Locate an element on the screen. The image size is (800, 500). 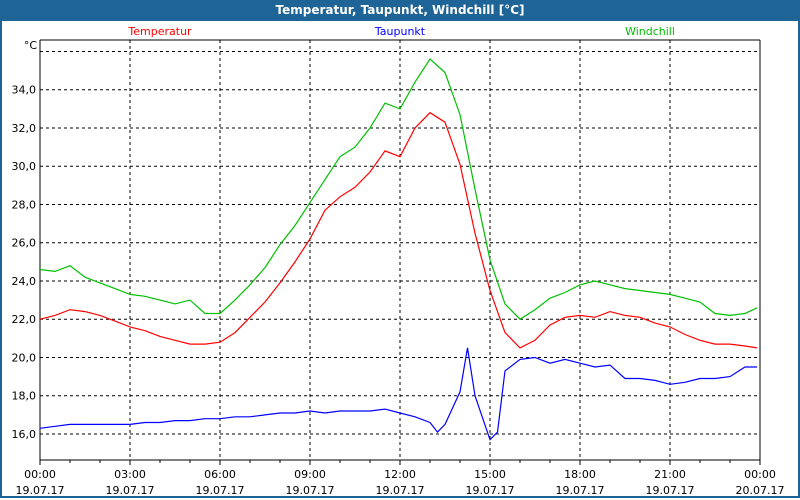
y-tick-label: 24,0 is located at coordinates (24, 281).